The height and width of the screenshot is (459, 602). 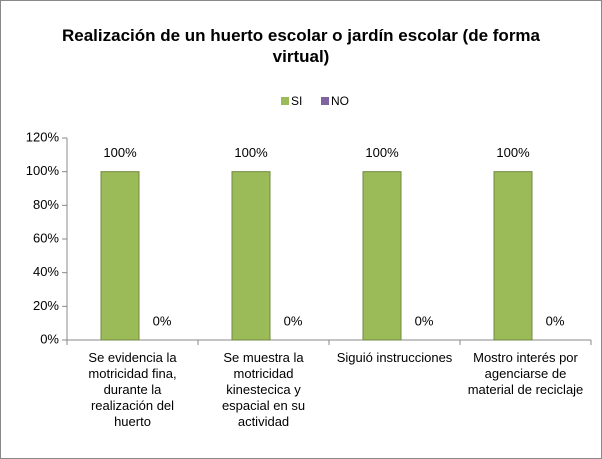 I want to click on y-tick-label: 0%, so click(x=49, y=338).